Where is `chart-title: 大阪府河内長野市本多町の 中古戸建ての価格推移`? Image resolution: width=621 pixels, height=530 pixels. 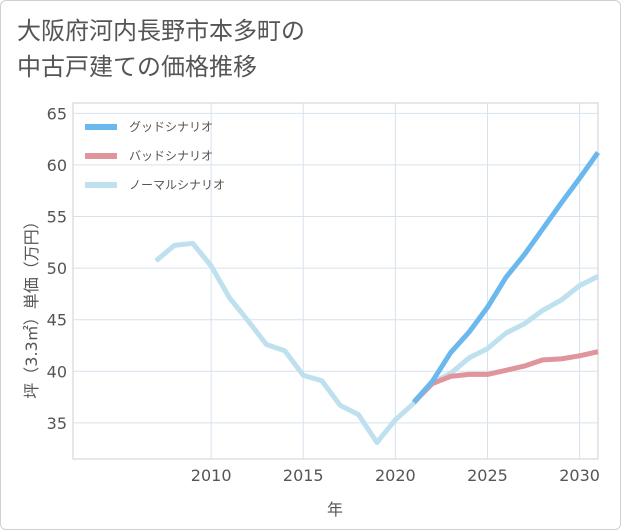 chart-title: 大阪府河内長野市本多町の 中古戸建ての価格推移 is located at coordinates (161, 49).